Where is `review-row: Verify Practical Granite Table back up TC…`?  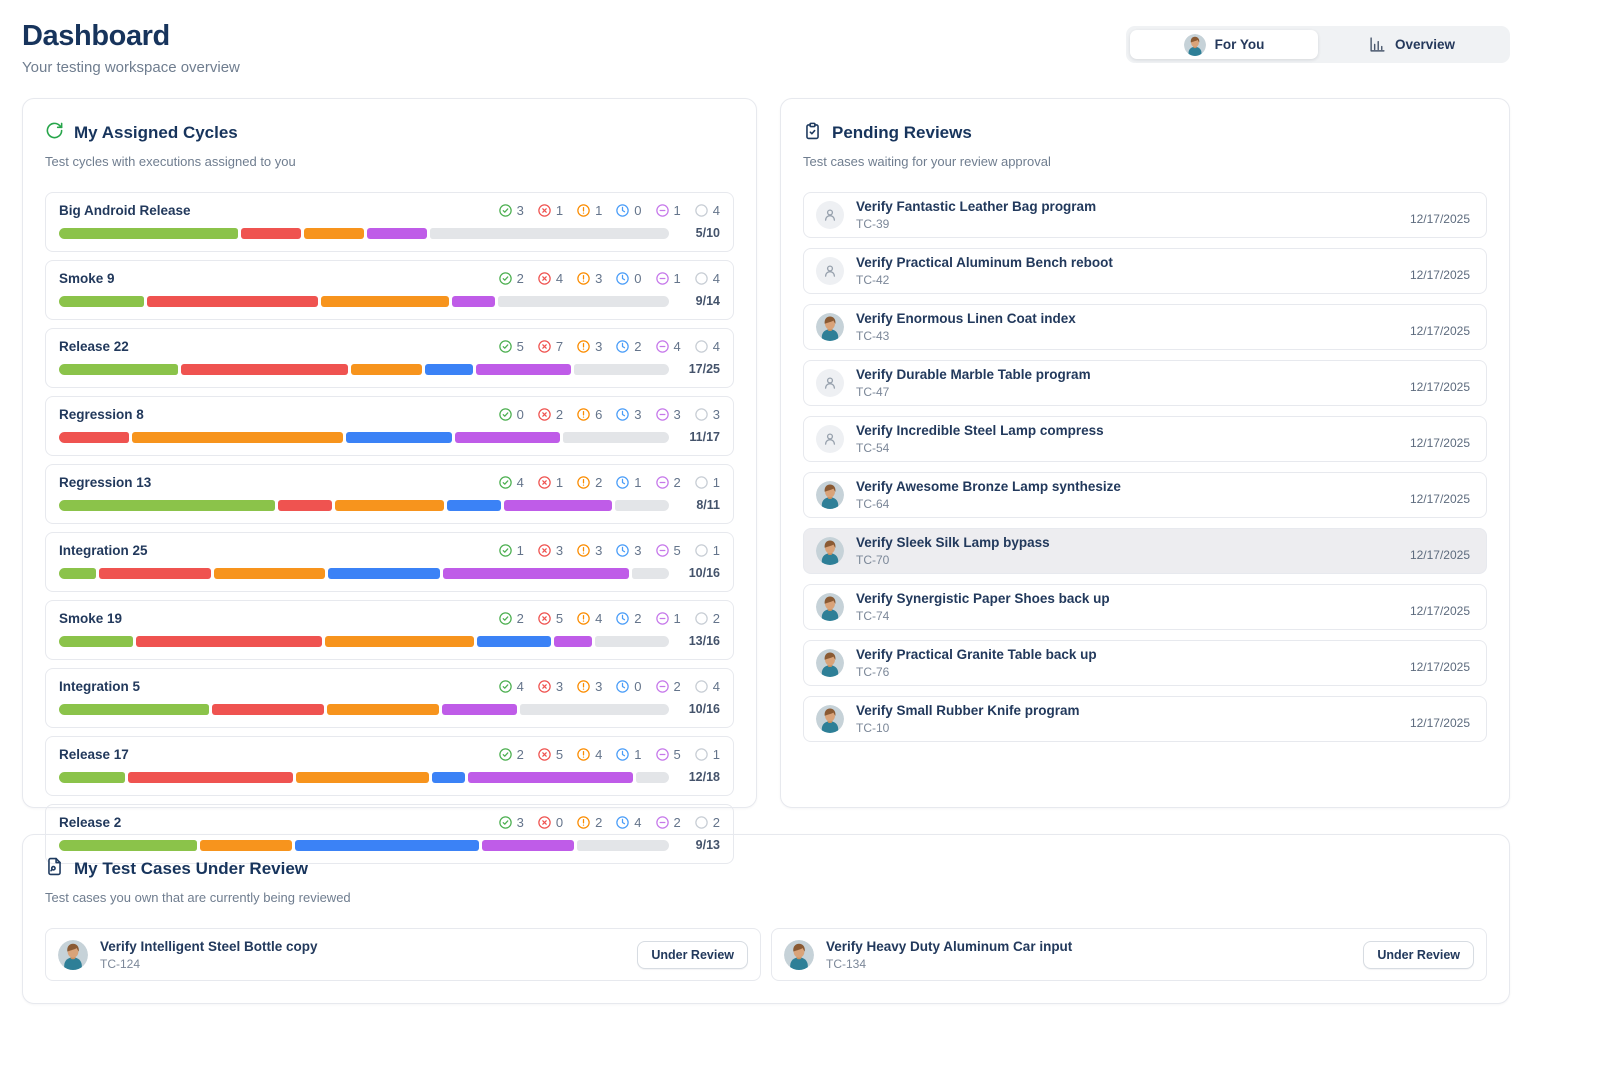
review-row: Verify Practical Granite Table back up TC… is located at coordinates (1145, 663).